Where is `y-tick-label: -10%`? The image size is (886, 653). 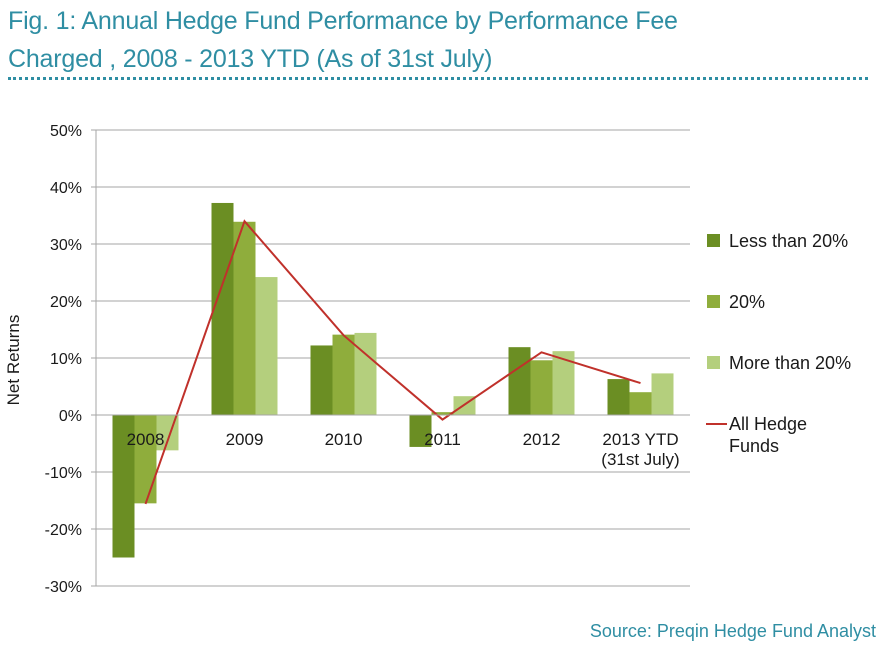
y-tick-label: -10% is located at coordinates (63, 473).